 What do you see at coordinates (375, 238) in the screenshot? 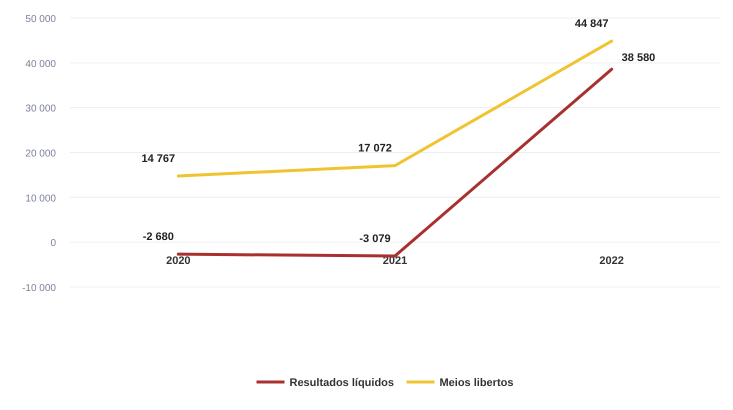
I see `data-label: -3 079` at bounding box center [375, 238].